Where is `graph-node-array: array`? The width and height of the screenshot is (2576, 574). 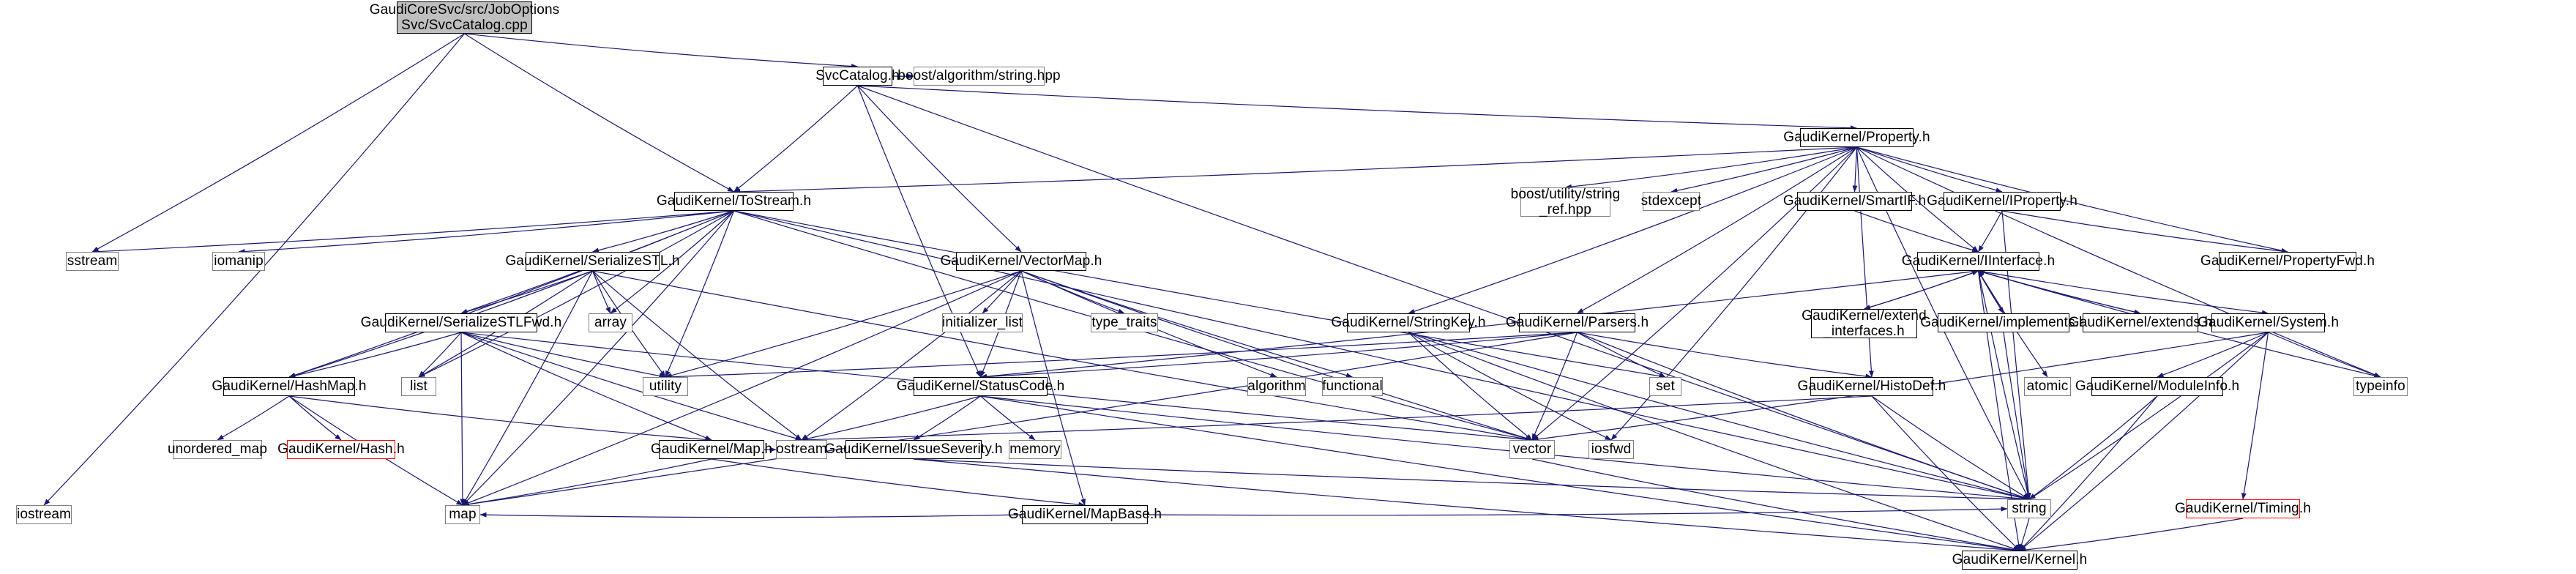 graph-node-array: array is located at coordinates (610, 322).